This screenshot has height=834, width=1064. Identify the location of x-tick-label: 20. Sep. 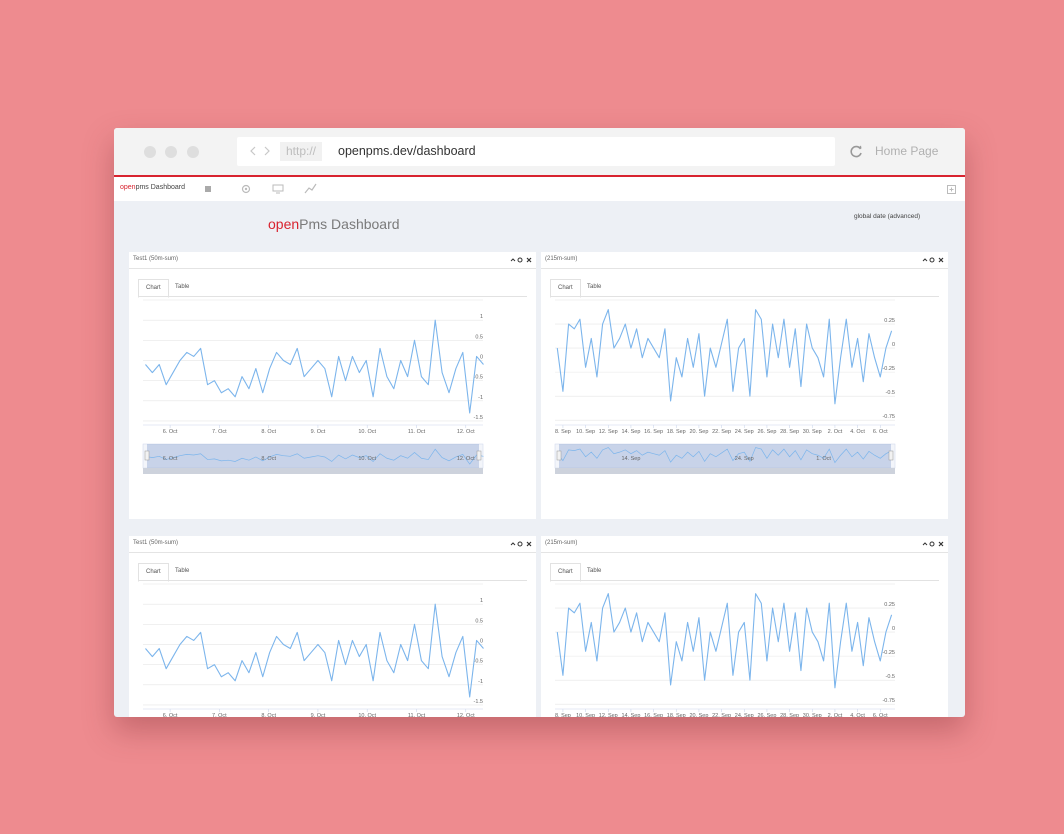
(698, 432).